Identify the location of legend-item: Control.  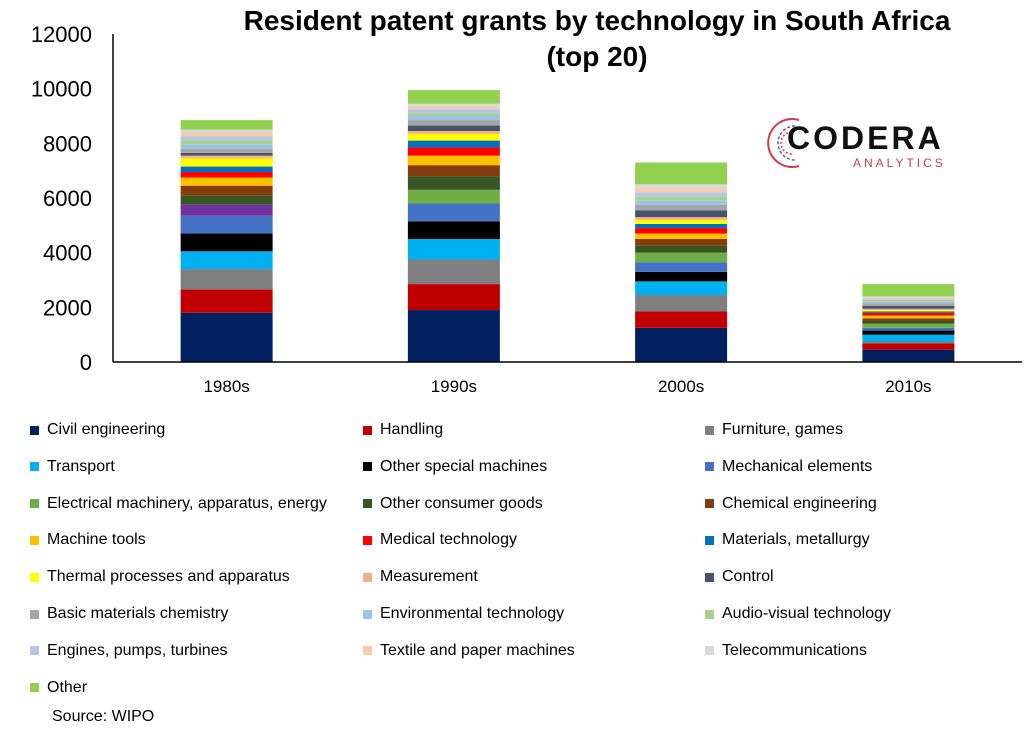
(739, 577).